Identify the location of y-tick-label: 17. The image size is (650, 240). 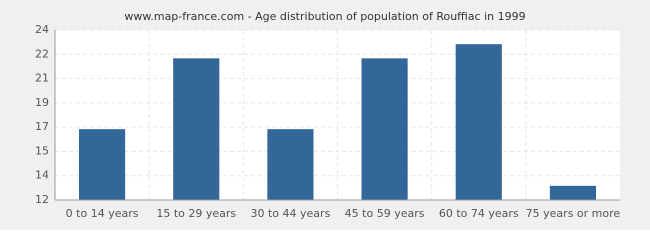
(42, 126).